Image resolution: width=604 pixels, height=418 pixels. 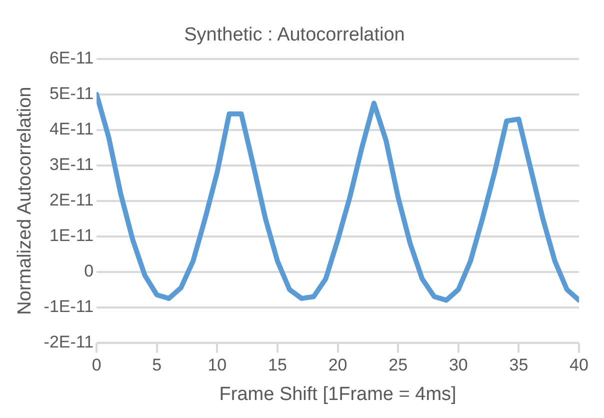 I want to click on y-tick-label: 4E-11, so click(x=71, y=128).